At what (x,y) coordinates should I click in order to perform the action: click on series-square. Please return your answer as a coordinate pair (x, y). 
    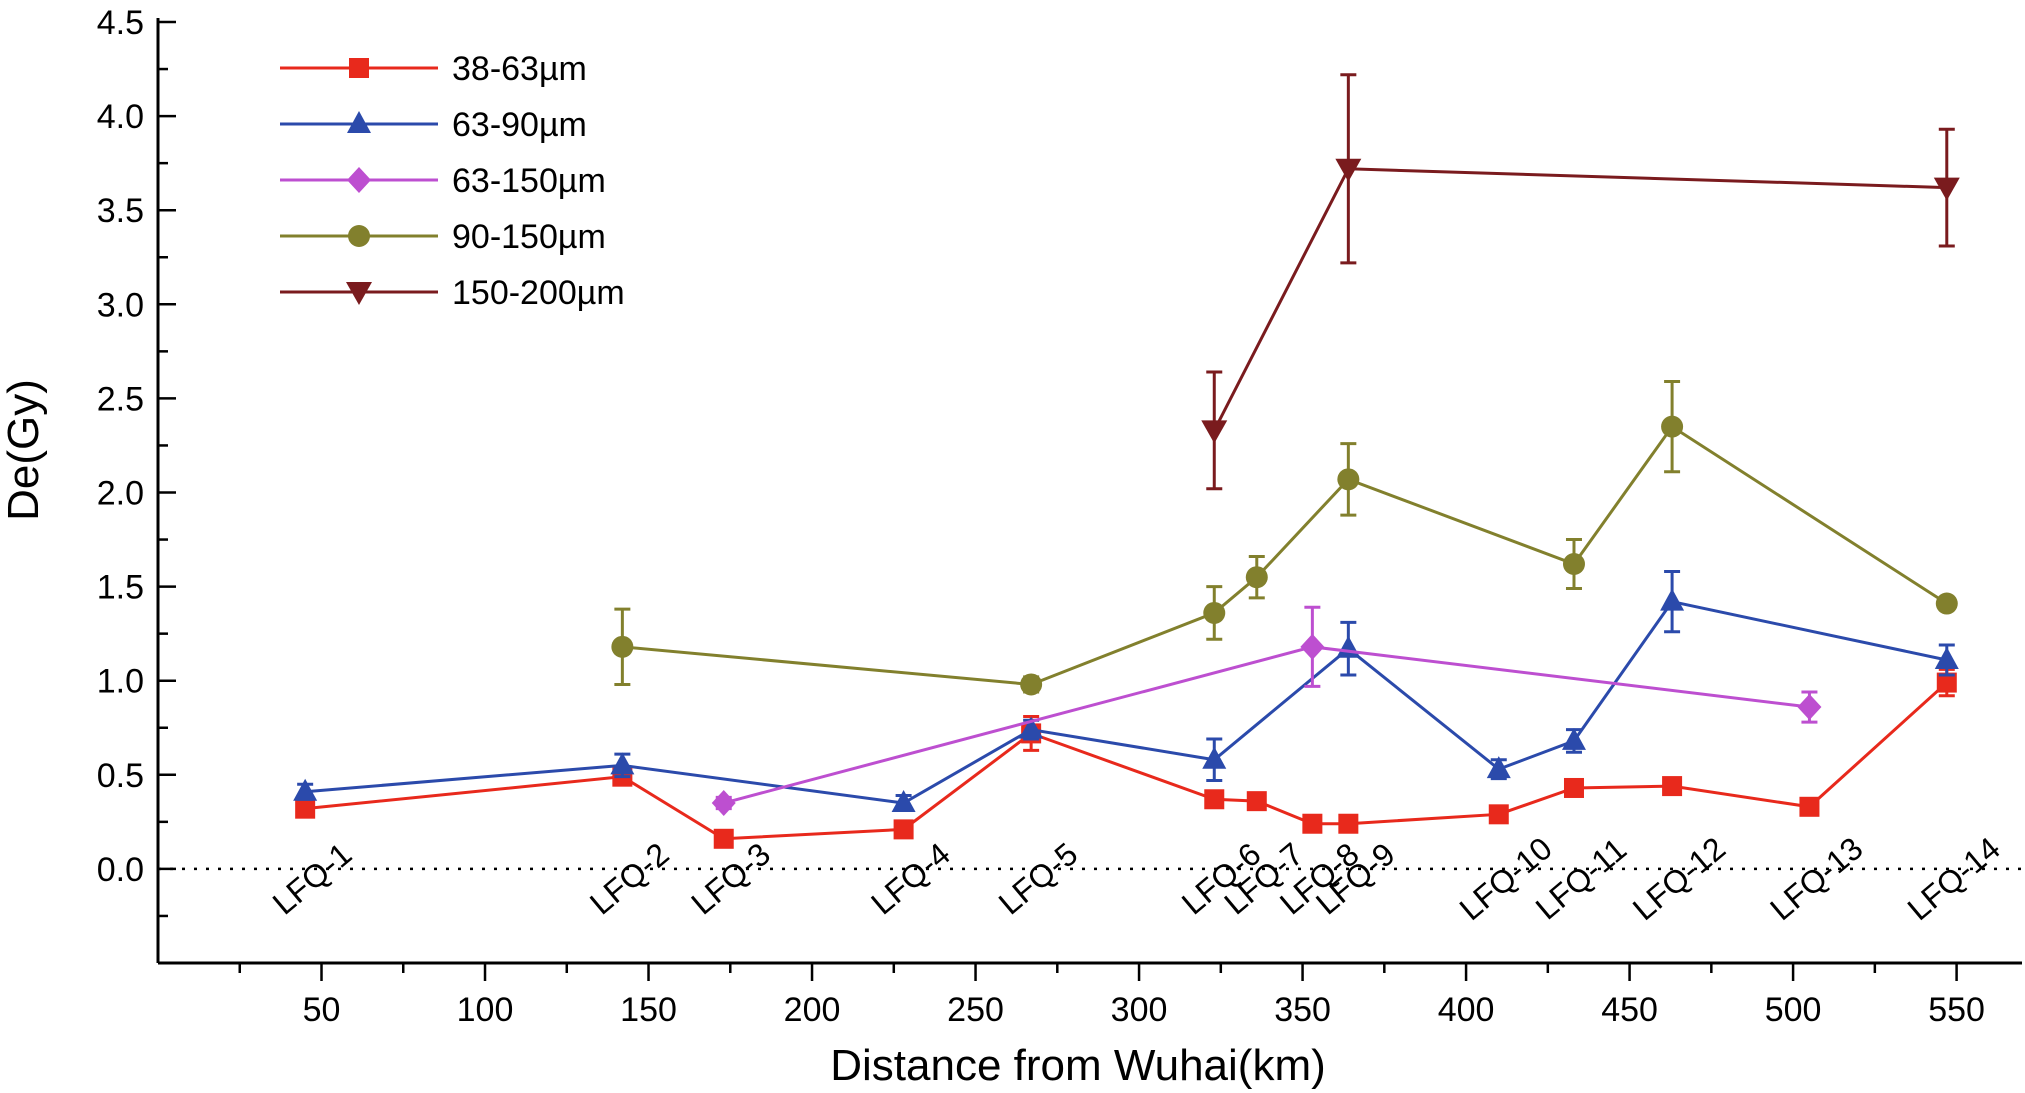
    Looking at the image, I should click on (1126, 758).